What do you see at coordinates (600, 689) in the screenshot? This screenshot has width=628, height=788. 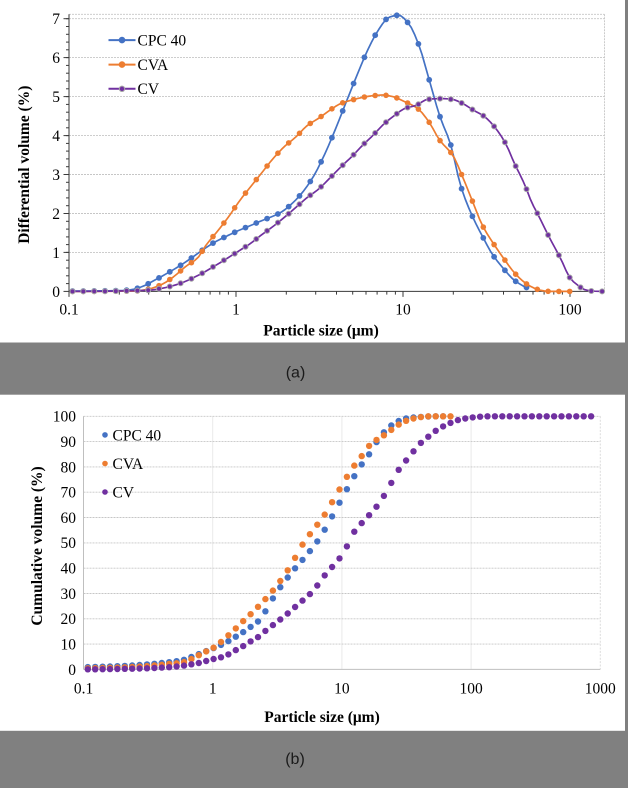 I see `svg-text: 1000` at bounding box center [600, 689].